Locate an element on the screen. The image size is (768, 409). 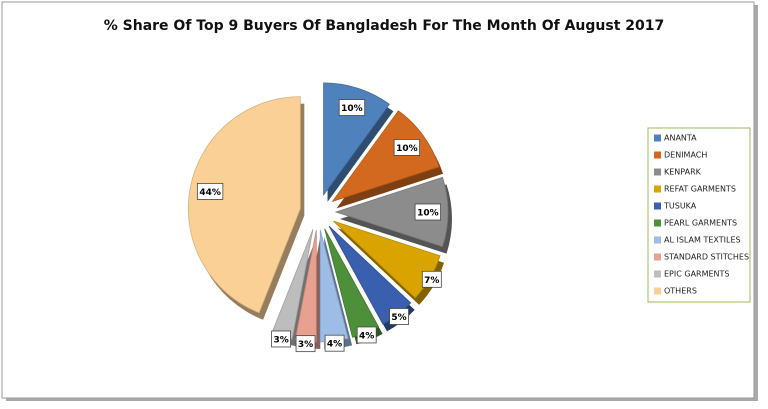
data-label: 44% is located at coordinates (210, 193).